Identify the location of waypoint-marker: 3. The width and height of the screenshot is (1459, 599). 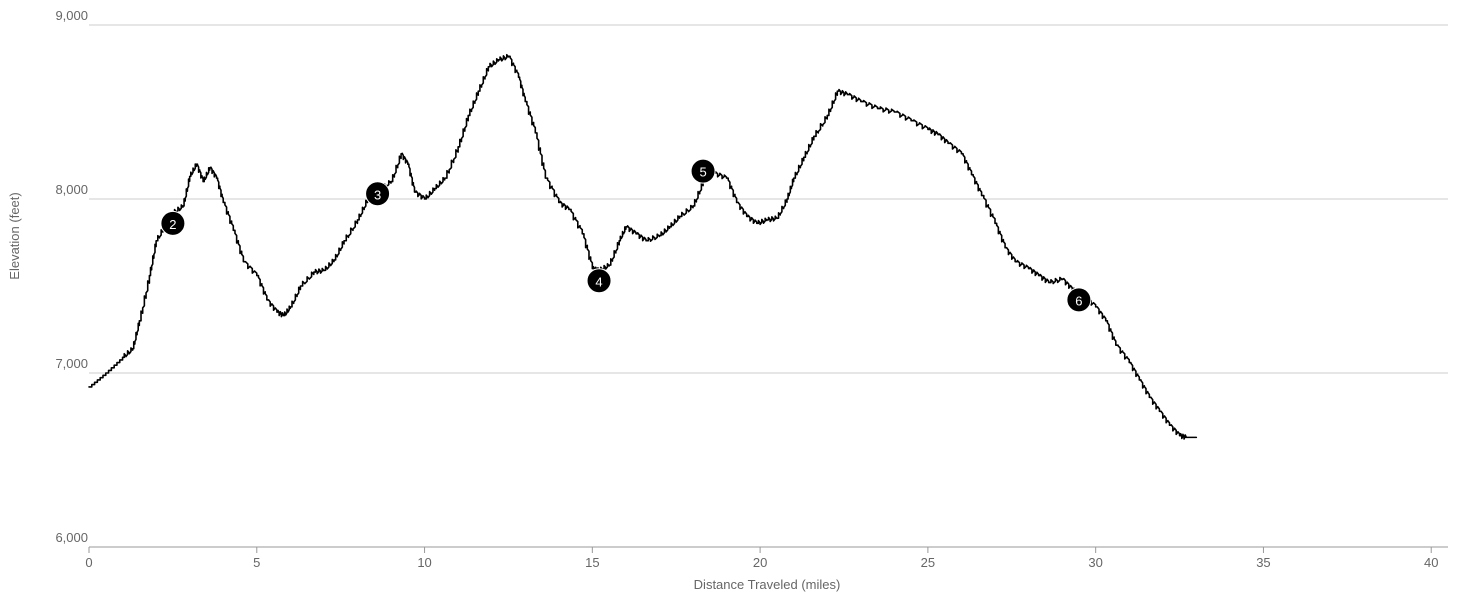
(378, 194).